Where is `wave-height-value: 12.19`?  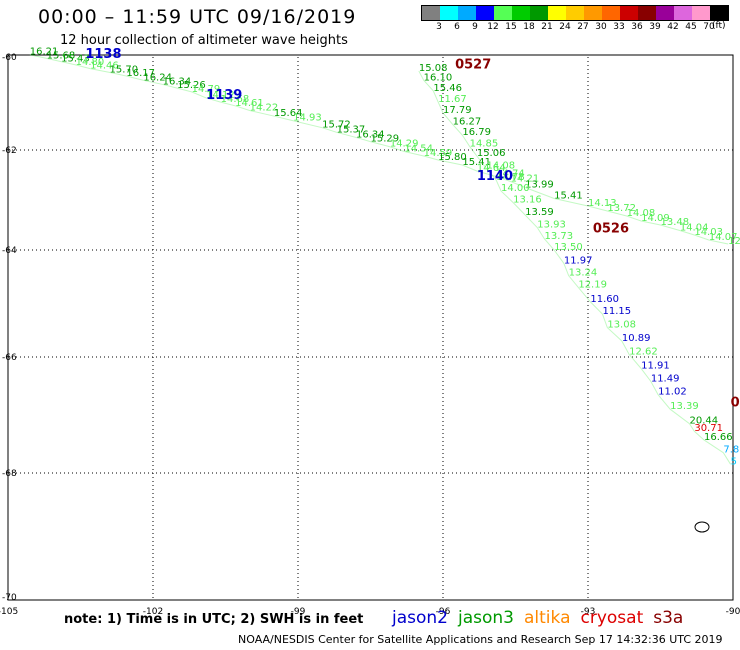
wave-height-value: 12.19 is located at coordinates (592, 284).